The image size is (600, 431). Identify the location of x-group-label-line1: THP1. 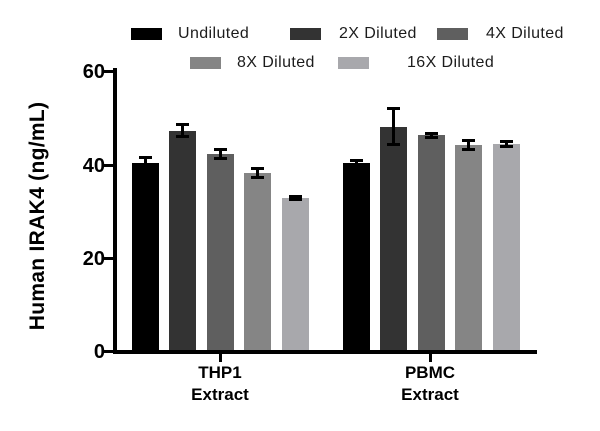
(220, 372).